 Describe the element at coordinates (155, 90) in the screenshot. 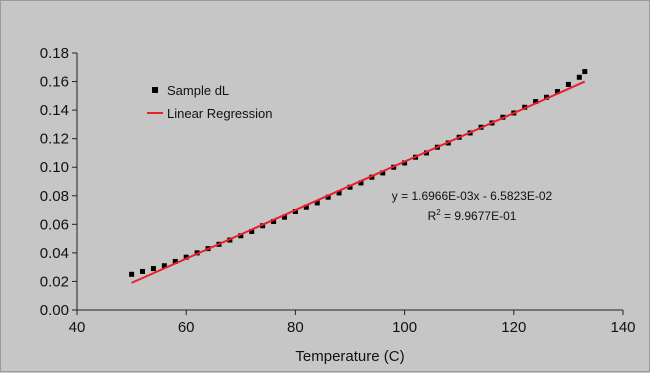

I see `legend-marker-sample-dl` at that location.